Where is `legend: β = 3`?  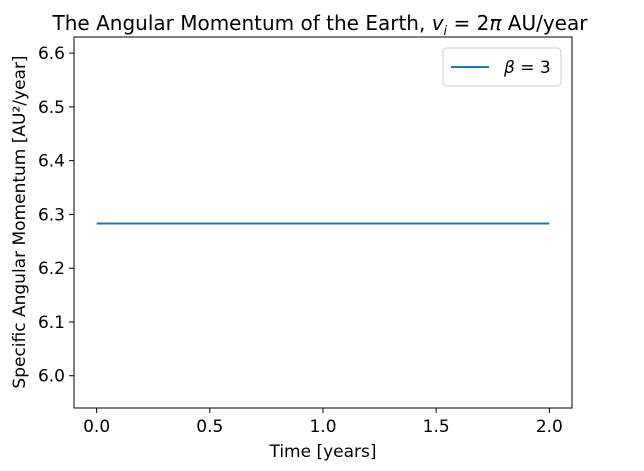
legend: β = 3 is located at coordinates (502, 67).